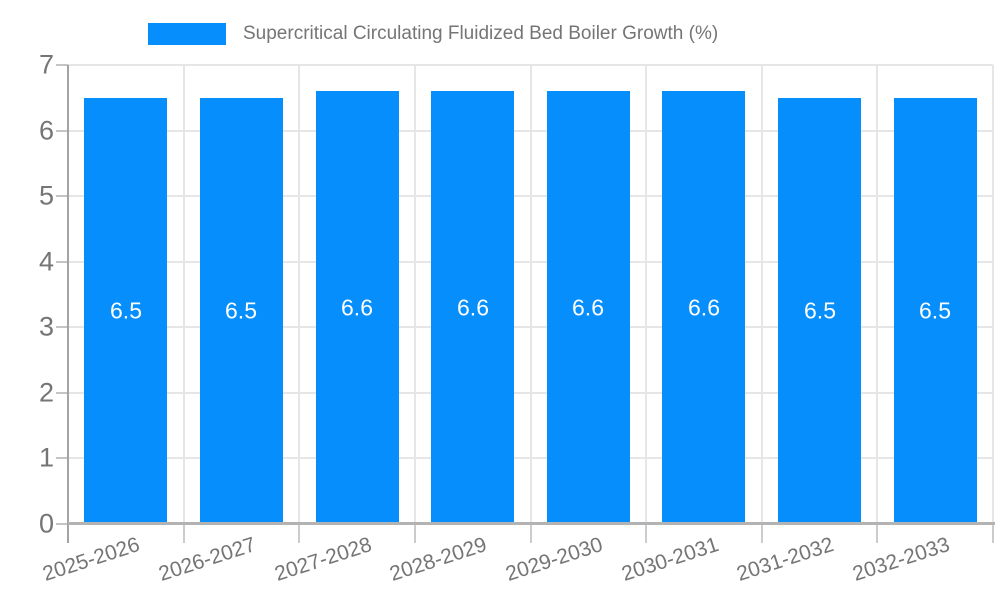 The height and width of the screenshot is (600, 1000). What do you see at coordinates (46, 326) in the screenshot?
I see `y-axis-tick-label: 3` at bounding box center [46, 326].